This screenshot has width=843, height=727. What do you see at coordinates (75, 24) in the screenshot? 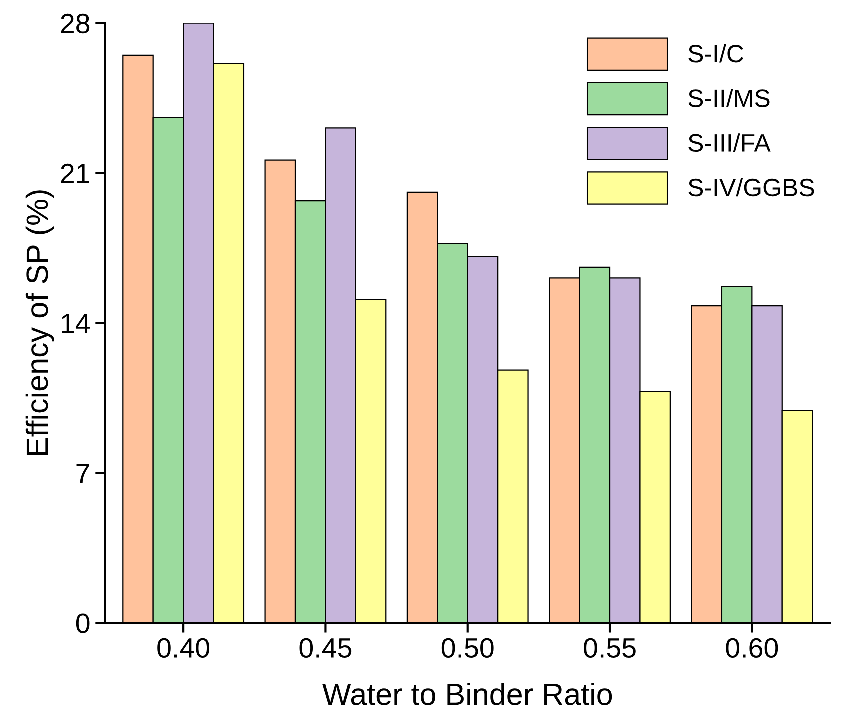
I see `y-tick-label: 28` at bounding box center [75, 24].